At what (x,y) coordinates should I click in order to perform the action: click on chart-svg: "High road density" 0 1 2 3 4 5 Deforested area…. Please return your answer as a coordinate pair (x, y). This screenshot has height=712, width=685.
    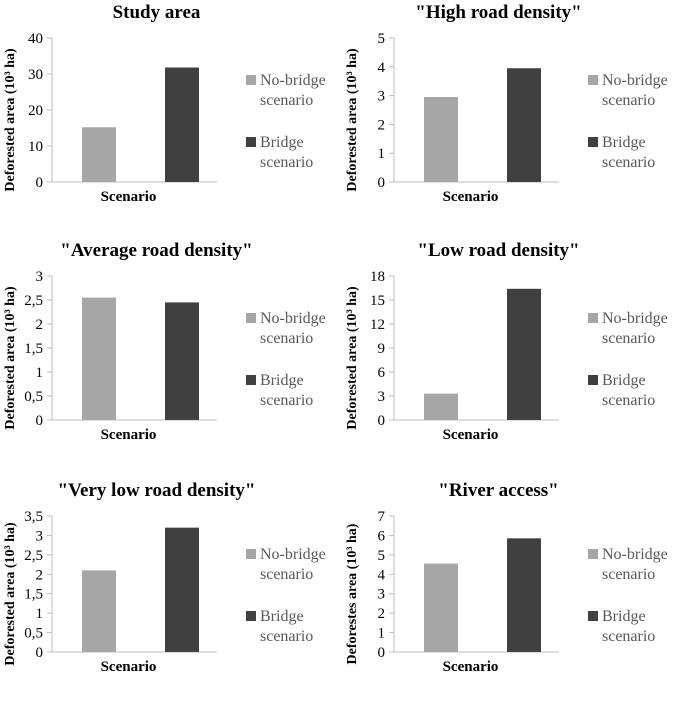
    Looking at the image, I should click on (506, 103).